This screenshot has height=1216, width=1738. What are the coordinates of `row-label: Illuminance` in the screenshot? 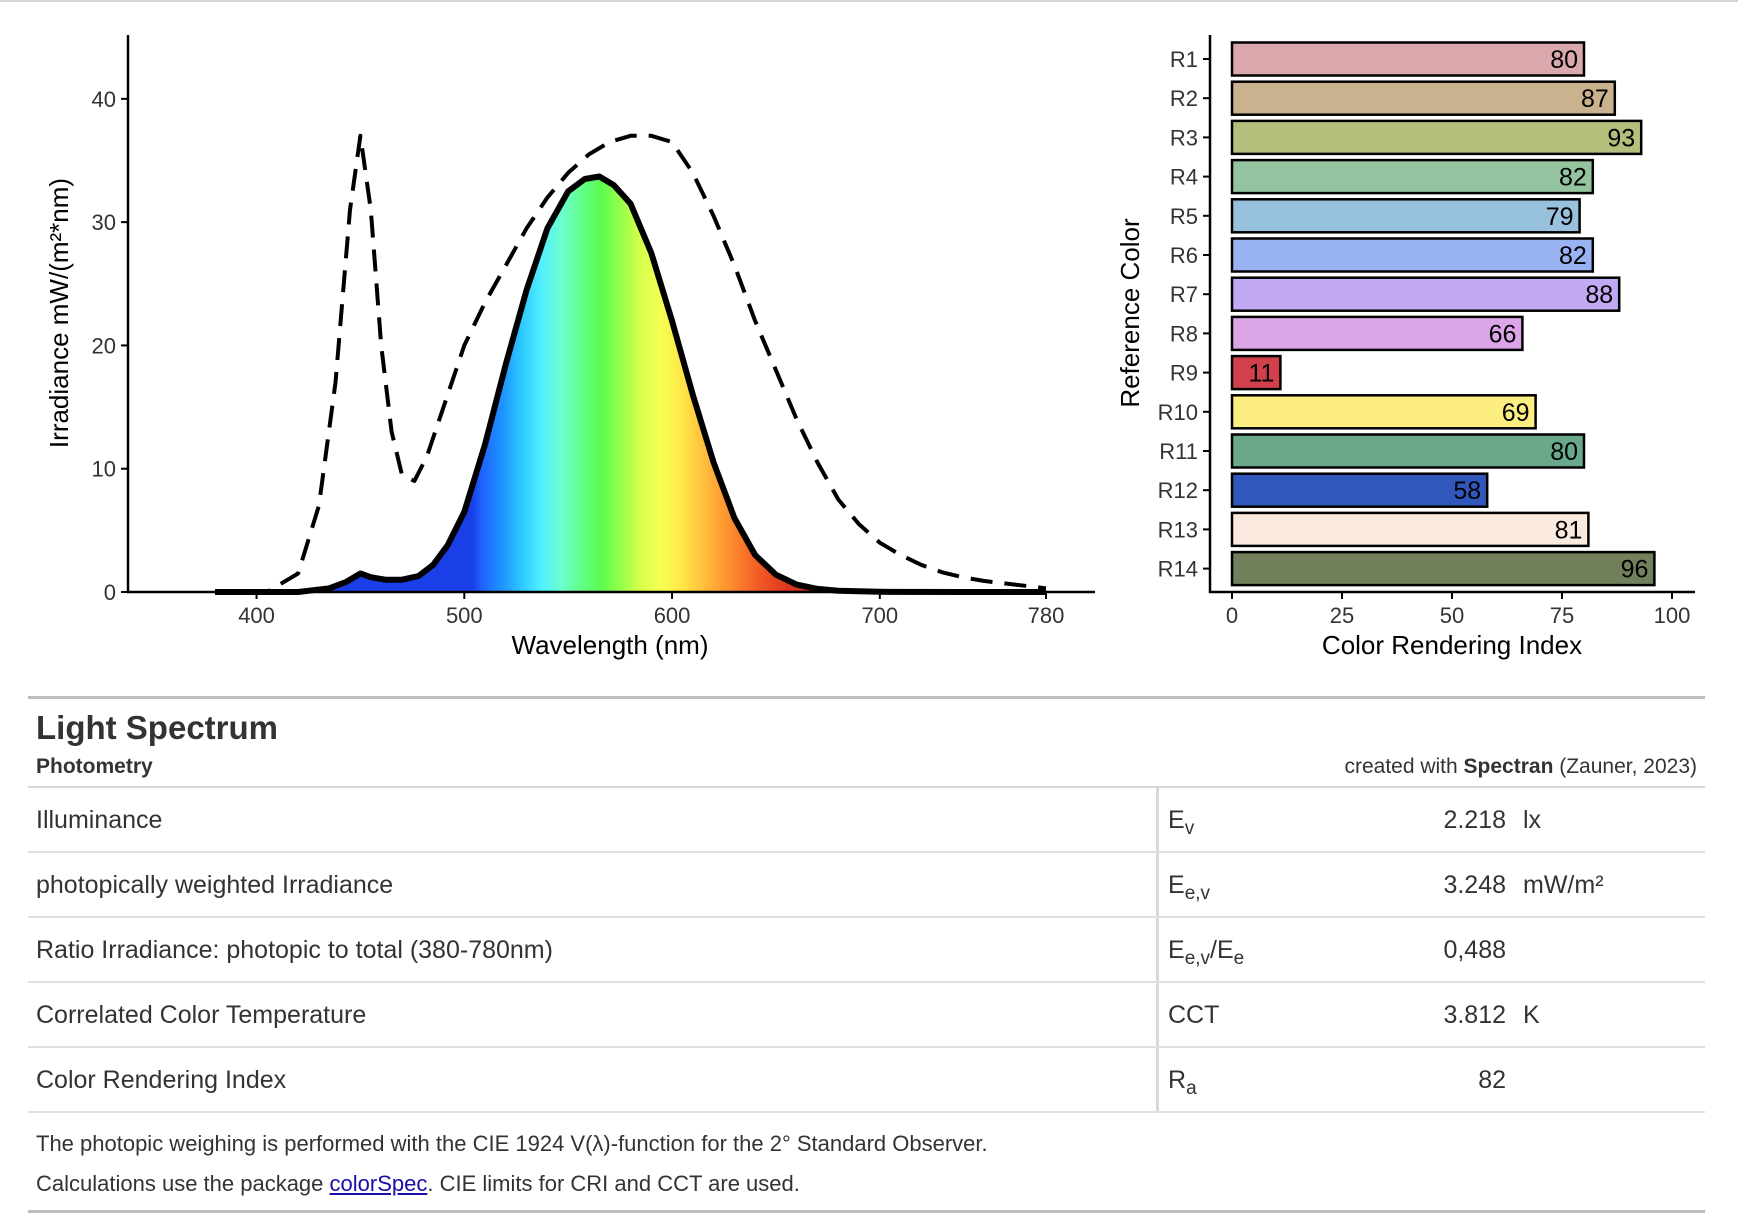 It's located at (99, 820).